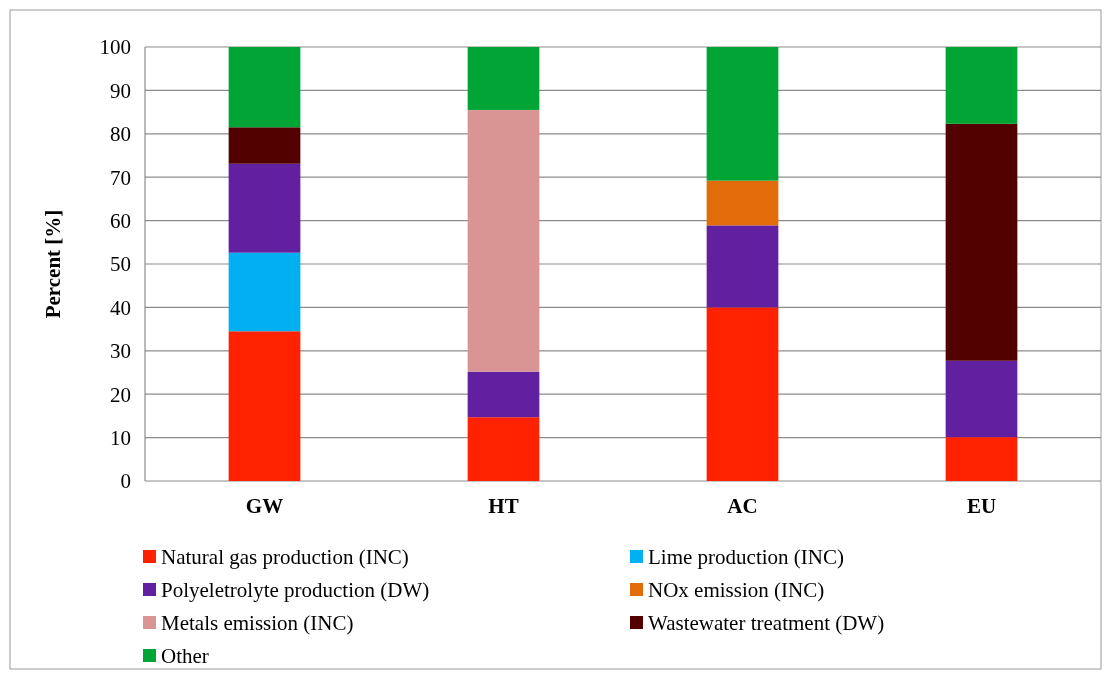  Describe the element at coordinates (736, 590) in the screenshot. I see `legend-label: NOx emission (INC)` at that location.